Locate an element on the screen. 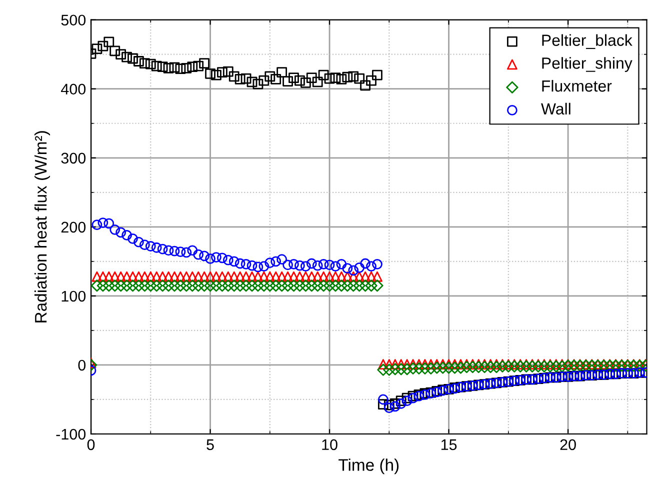 The image size is (650, 496). y-tick-label: 400 is located at coordinates (73, 89).